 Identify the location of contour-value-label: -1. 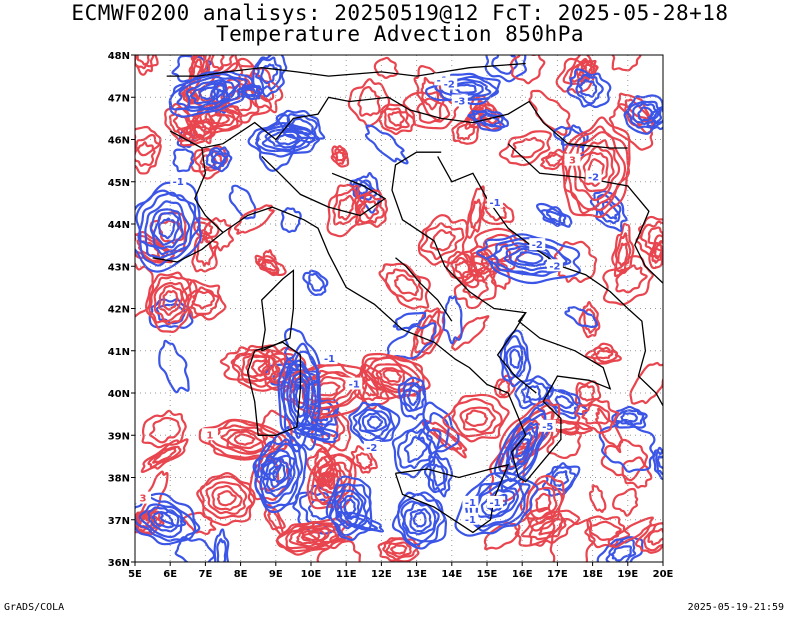
(494, 503).